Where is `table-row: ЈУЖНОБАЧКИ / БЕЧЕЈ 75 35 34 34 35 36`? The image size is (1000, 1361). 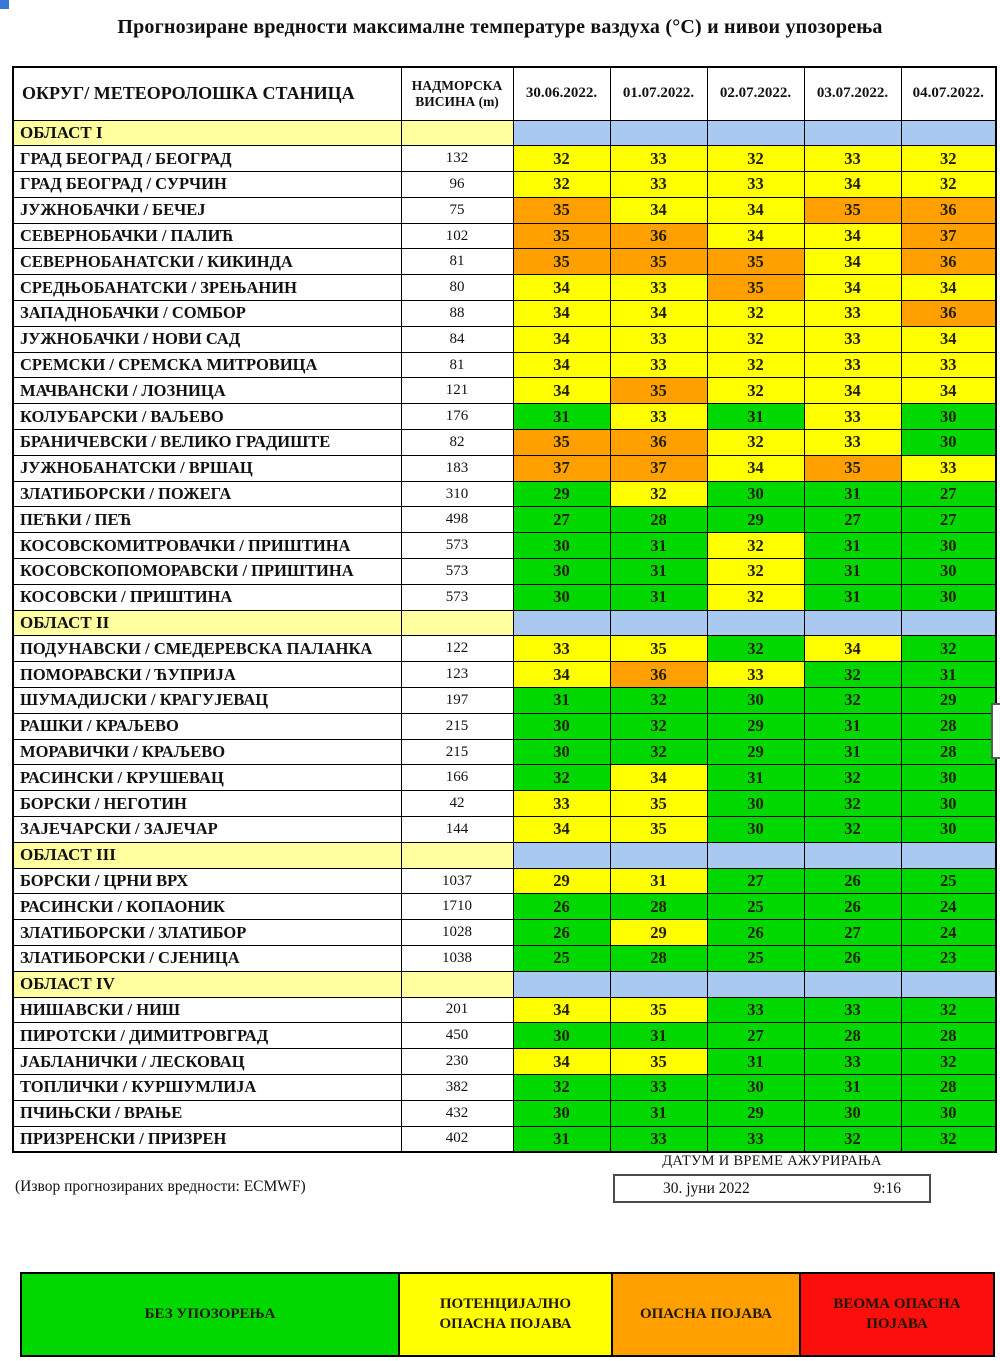 table-row: ЈУЖНОБАЧКИ / БЕЧЕЈ 75 35 34 34 35 36 is located at coordinates (504, 210).